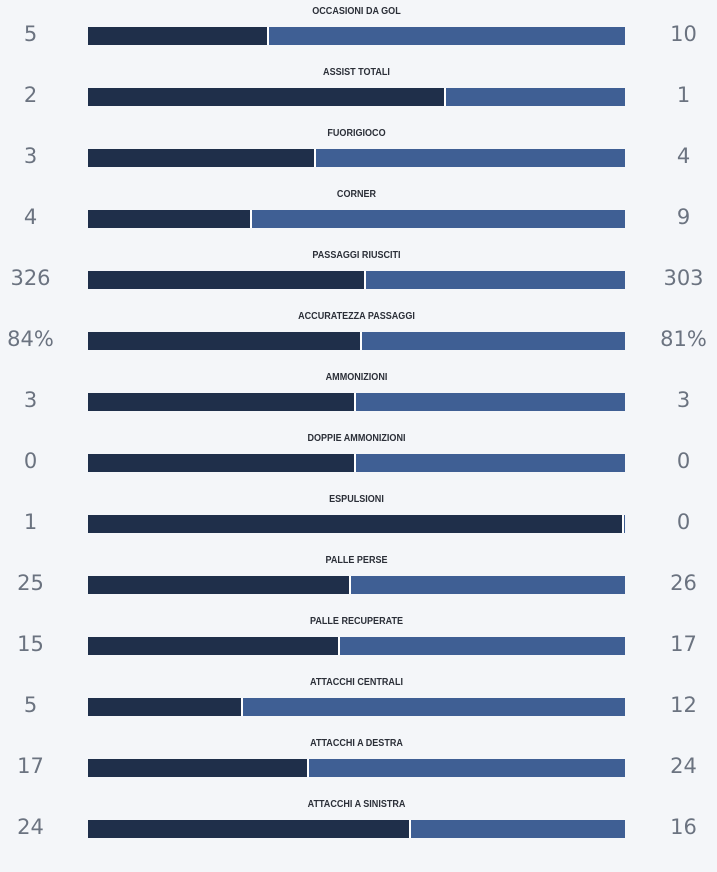 The image size is (717, 872). Describe the element at coordinates (356, 621) in the screenshot. I see `stat-label: PALLE RECUPERATE` at that location.